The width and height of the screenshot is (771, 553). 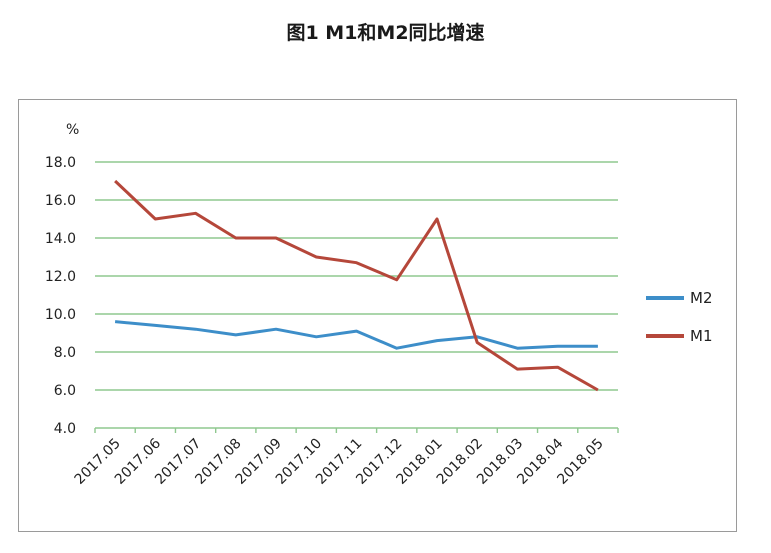 What do you see at coordinates (701, 298) in the screenshot?
I see `legend-label-m2: M2` at bounding box center [701, 298].